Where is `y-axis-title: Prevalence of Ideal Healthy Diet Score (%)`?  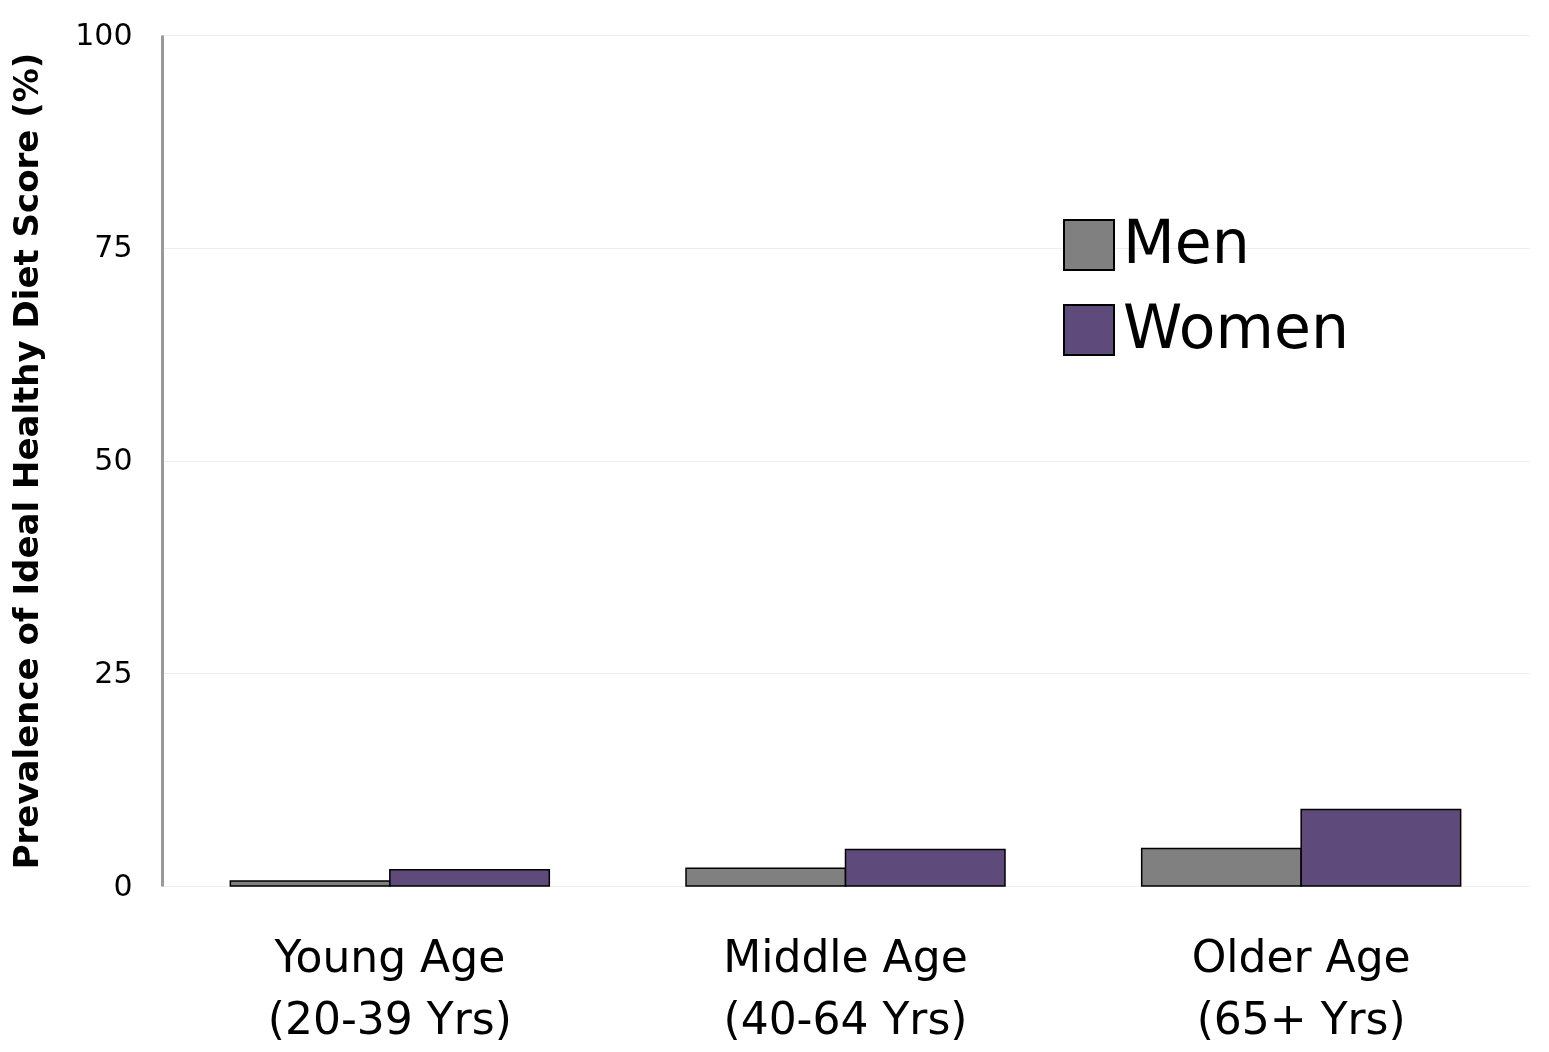 y-axis-title: Prevalence of Ideal Healthy Diet Score (%) is located at coordinates (26, 461).